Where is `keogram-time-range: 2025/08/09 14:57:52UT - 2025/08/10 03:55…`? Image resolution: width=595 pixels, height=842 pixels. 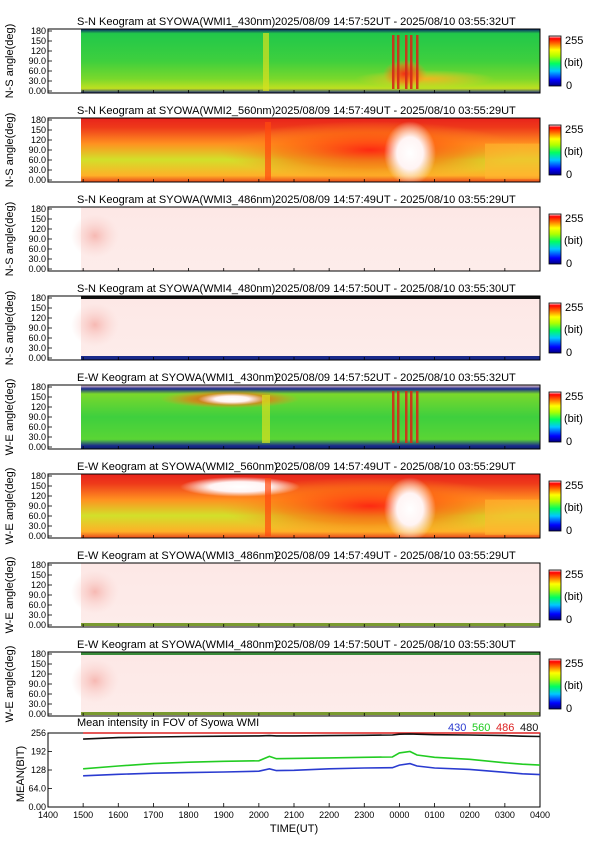
keogram-time-range: 2025/08/09 14:57:52UT - 2025/08/10 03:55… is located at coordinates (395, 378).